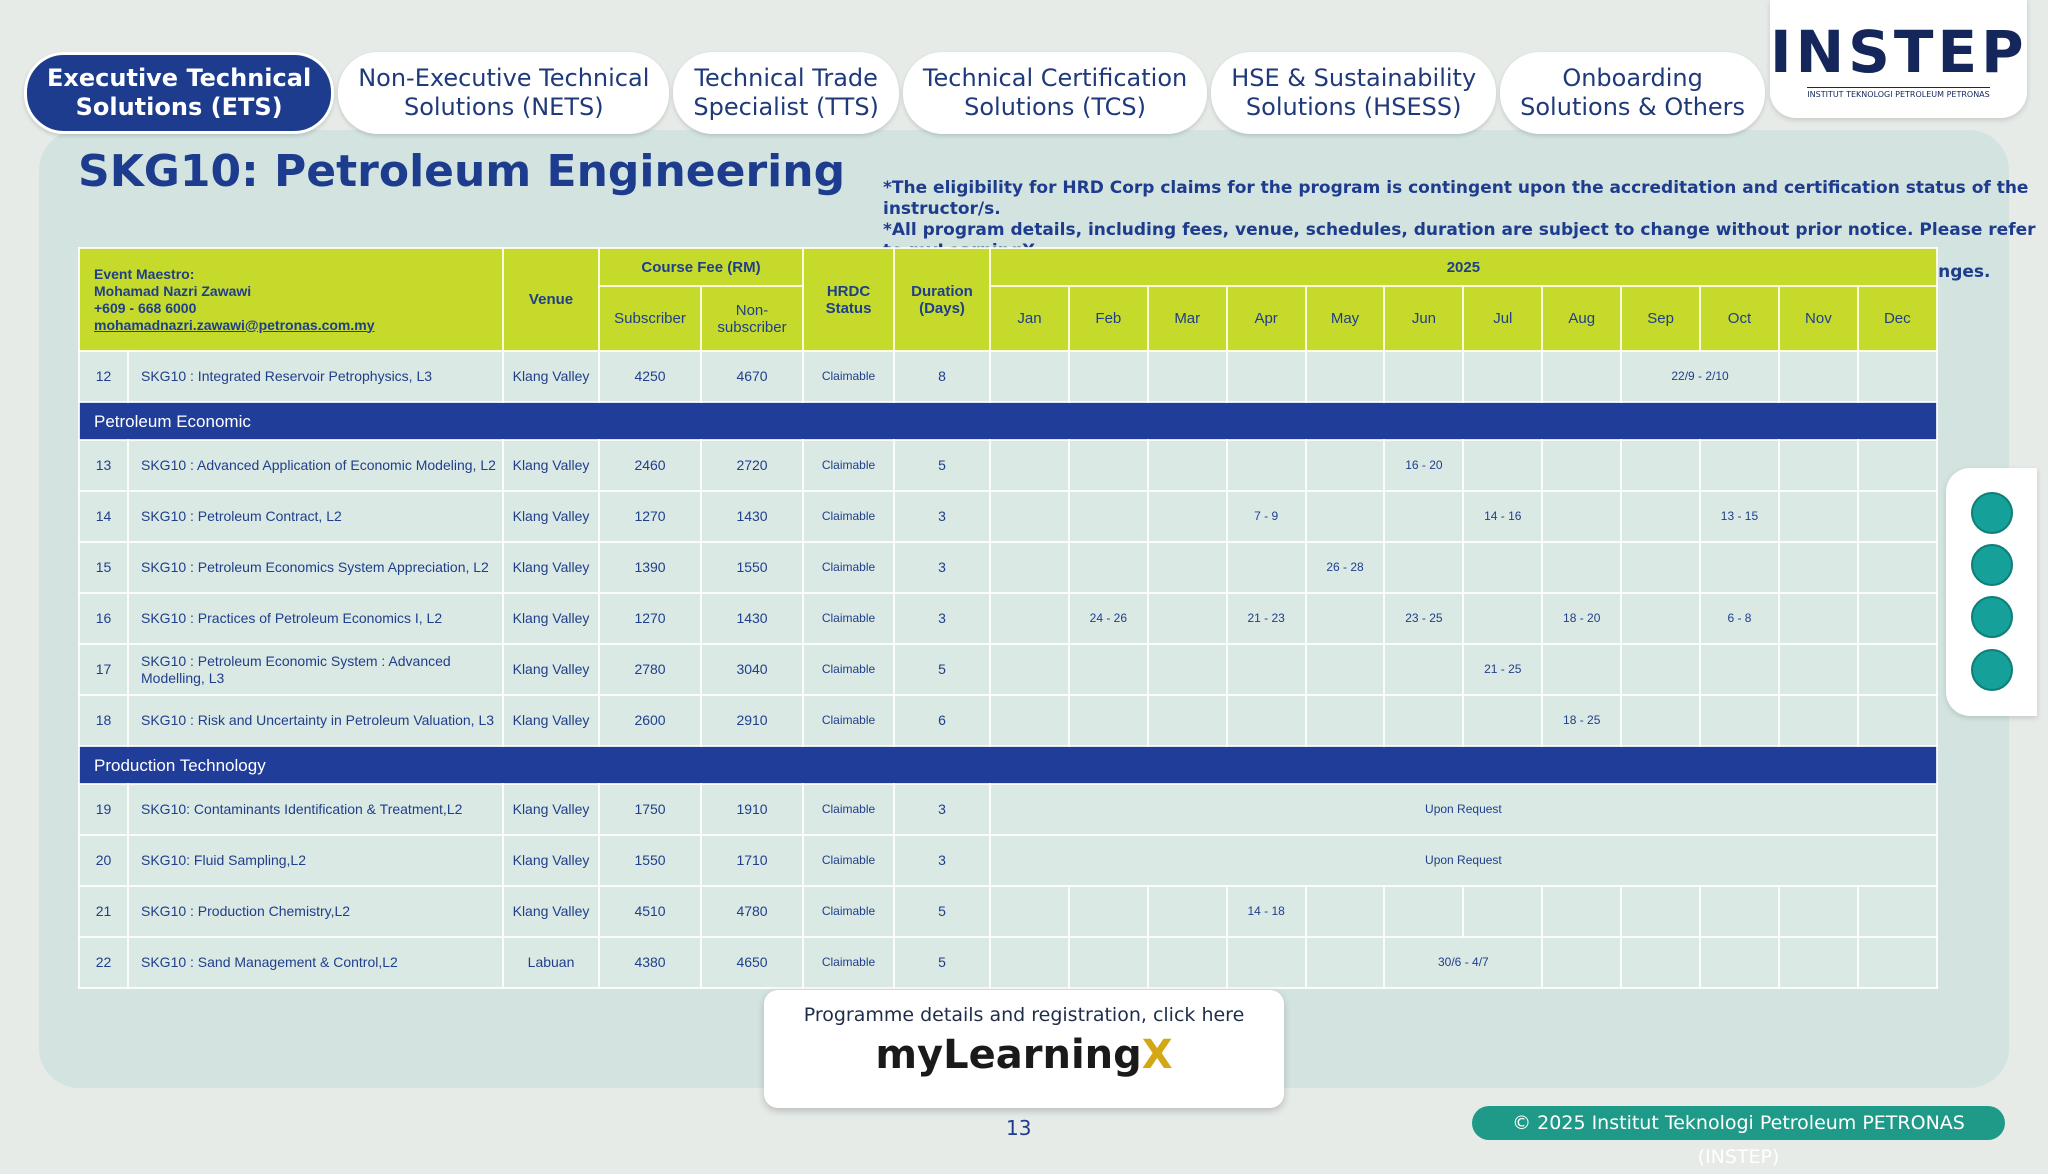 This screenshot has width=2048, height=1174. I want to click on month-header: Jan, so click(1029, 318).